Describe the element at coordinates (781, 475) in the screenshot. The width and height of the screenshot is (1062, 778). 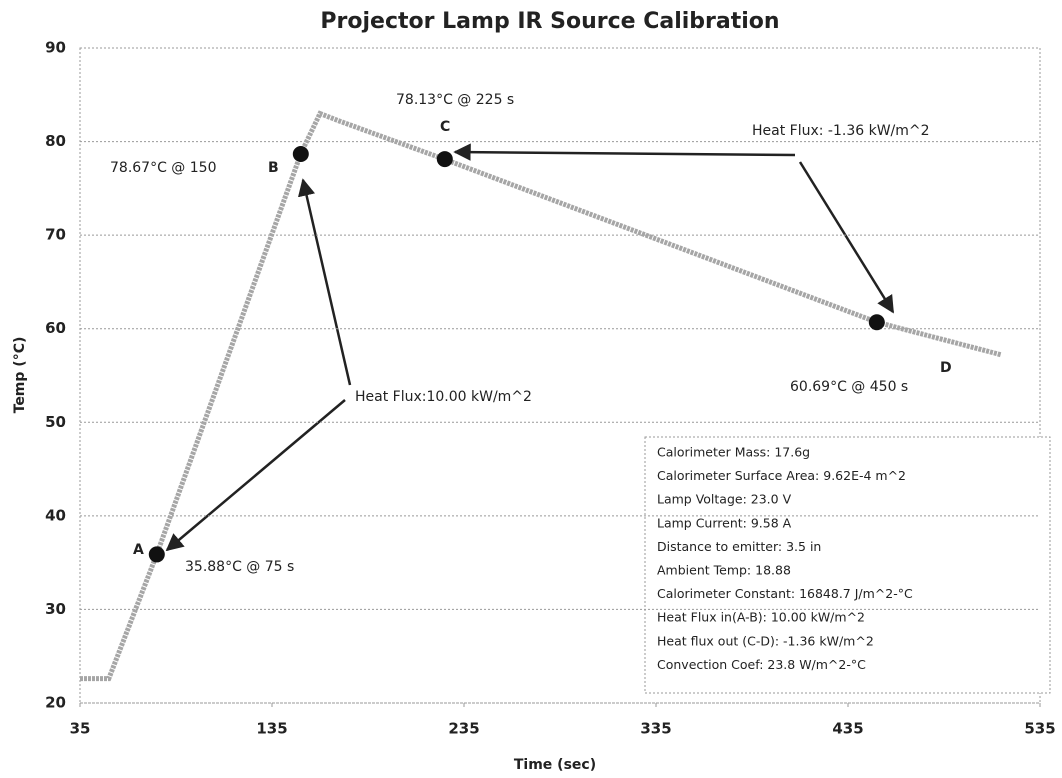
I see `info-line: Calorimeter Surface Area: 9.62E-4 m^2` at that location.